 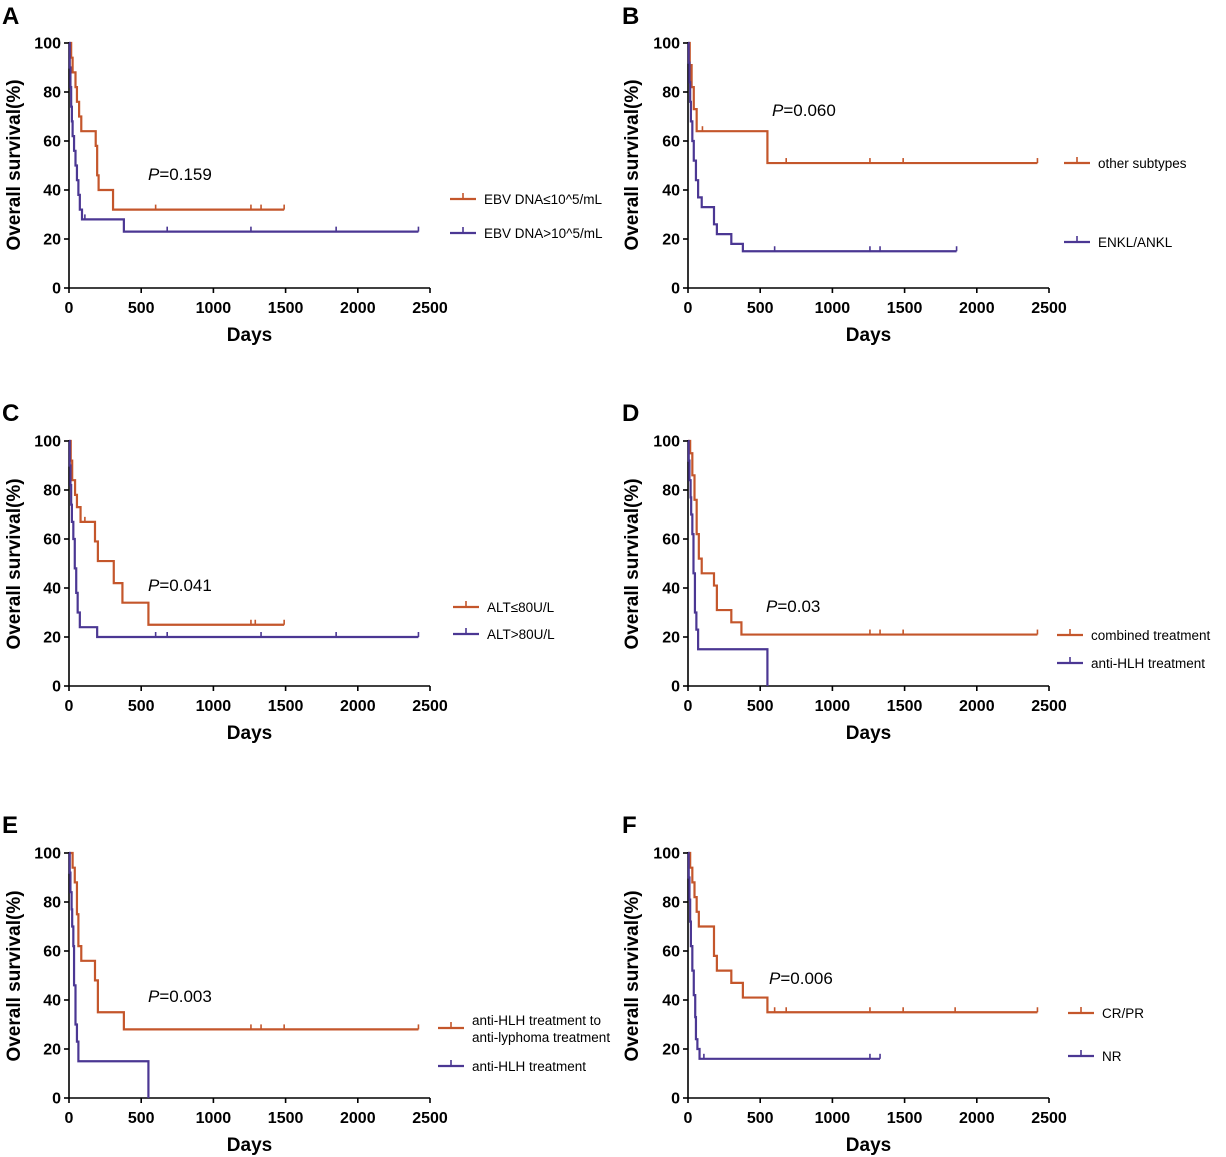 What do you see at coordinates (1151, 635) in the screenshot?
I see `legend-label: combined treatment` at bounding box center [1151, 635].